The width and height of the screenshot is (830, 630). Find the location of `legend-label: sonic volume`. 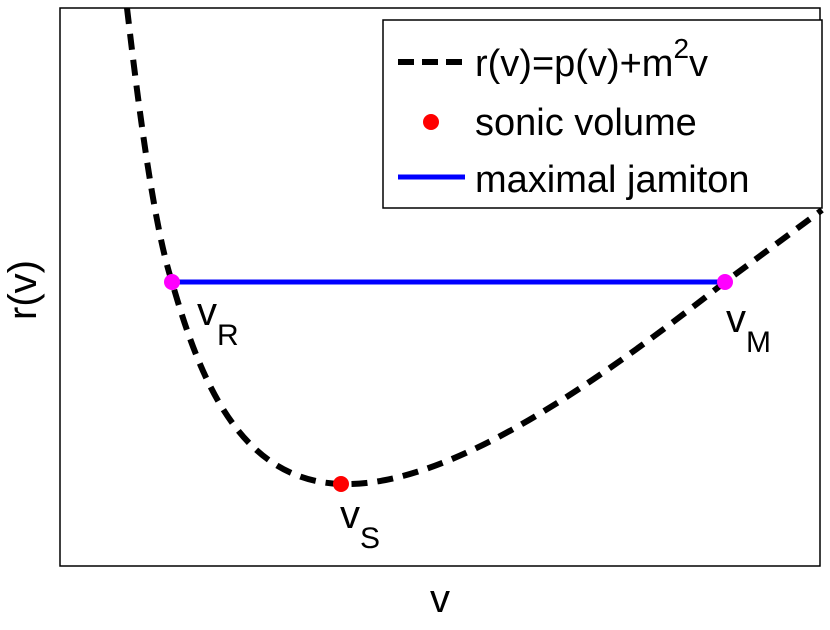

legend-label: sonic volume is located at coordinates (586, 123).